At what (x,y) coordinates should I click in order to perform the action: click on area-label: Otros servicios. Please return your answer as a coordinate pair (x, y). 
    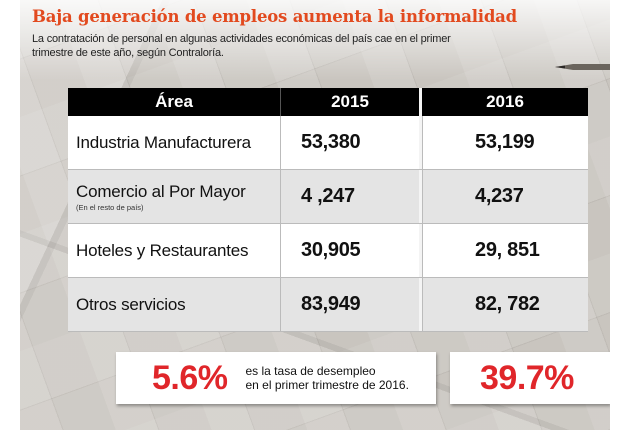
    Looking at the image, I should click on (131, 304).